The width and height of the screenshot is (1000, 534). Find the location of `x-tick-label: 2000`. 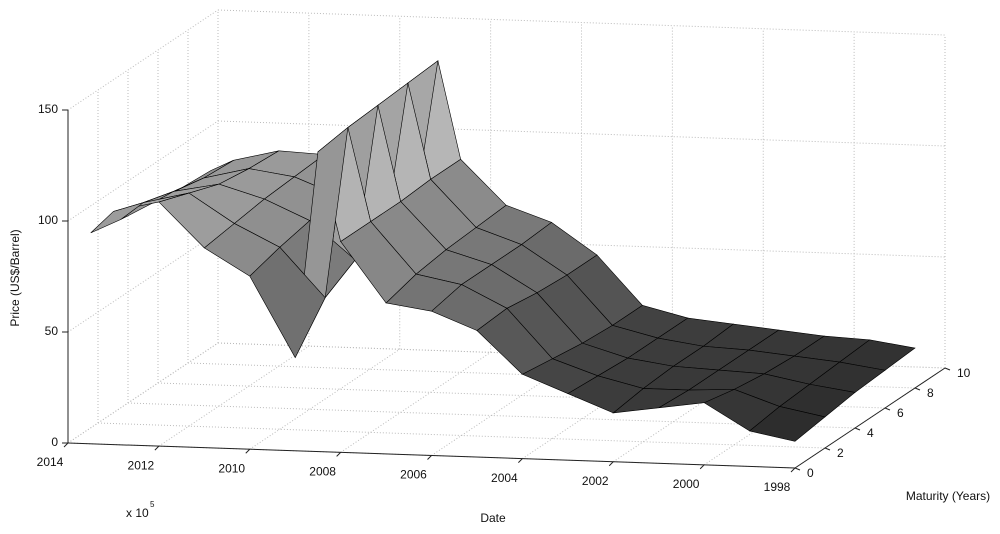

x-tick-label: 2000 is located at coordinates (686, 484).